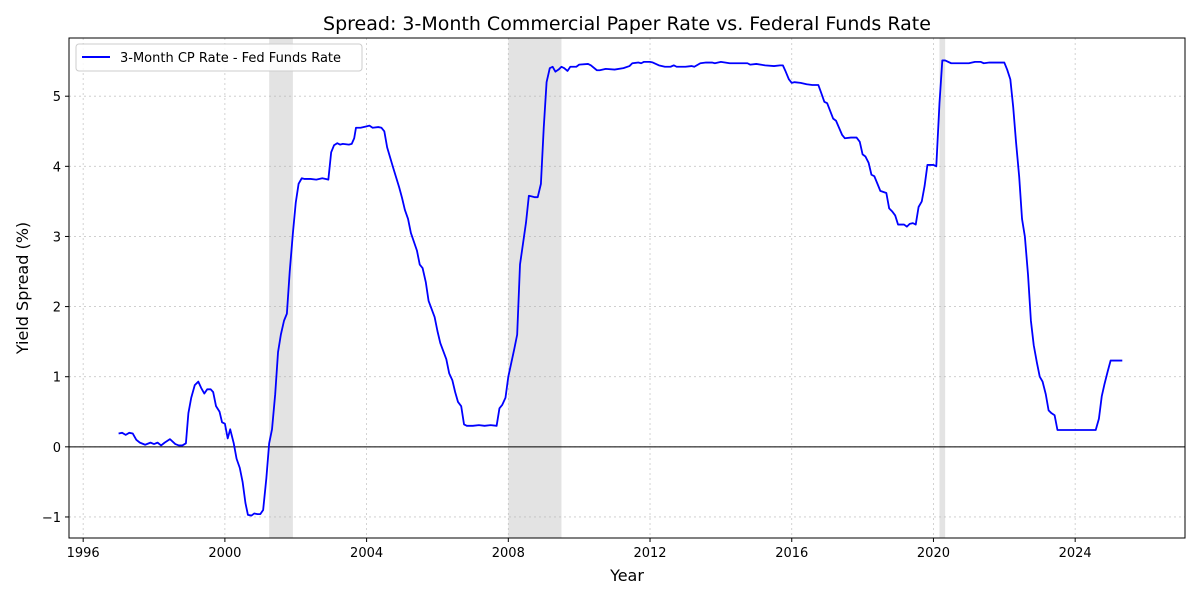 The image size is (1200, 600). Describe the element at coordinates (224, 553) in the screenshot. I see `x-tick-label: 2000` at that location.